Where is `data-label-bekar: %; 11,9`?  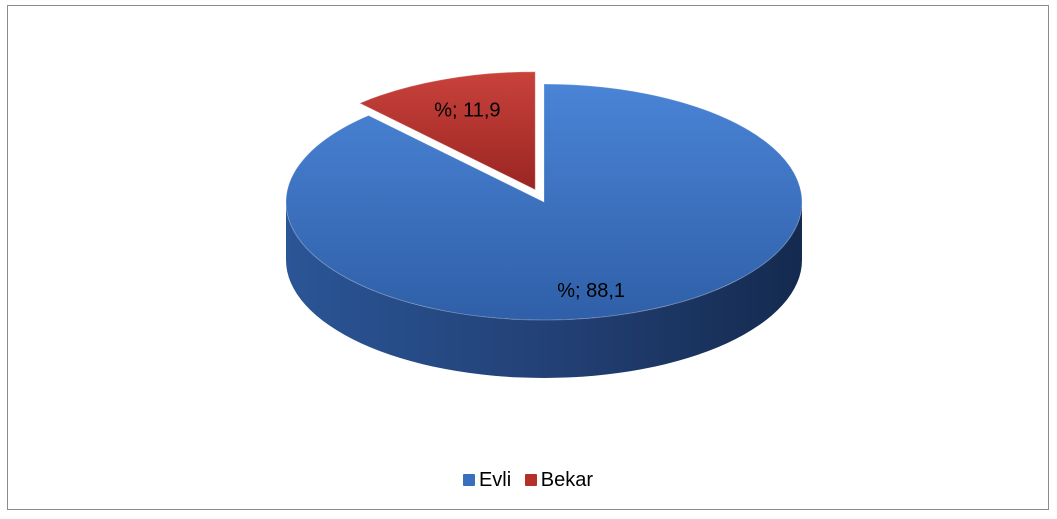
data-label-bekar: %; 11,9 is located at coordinates (467, 111).